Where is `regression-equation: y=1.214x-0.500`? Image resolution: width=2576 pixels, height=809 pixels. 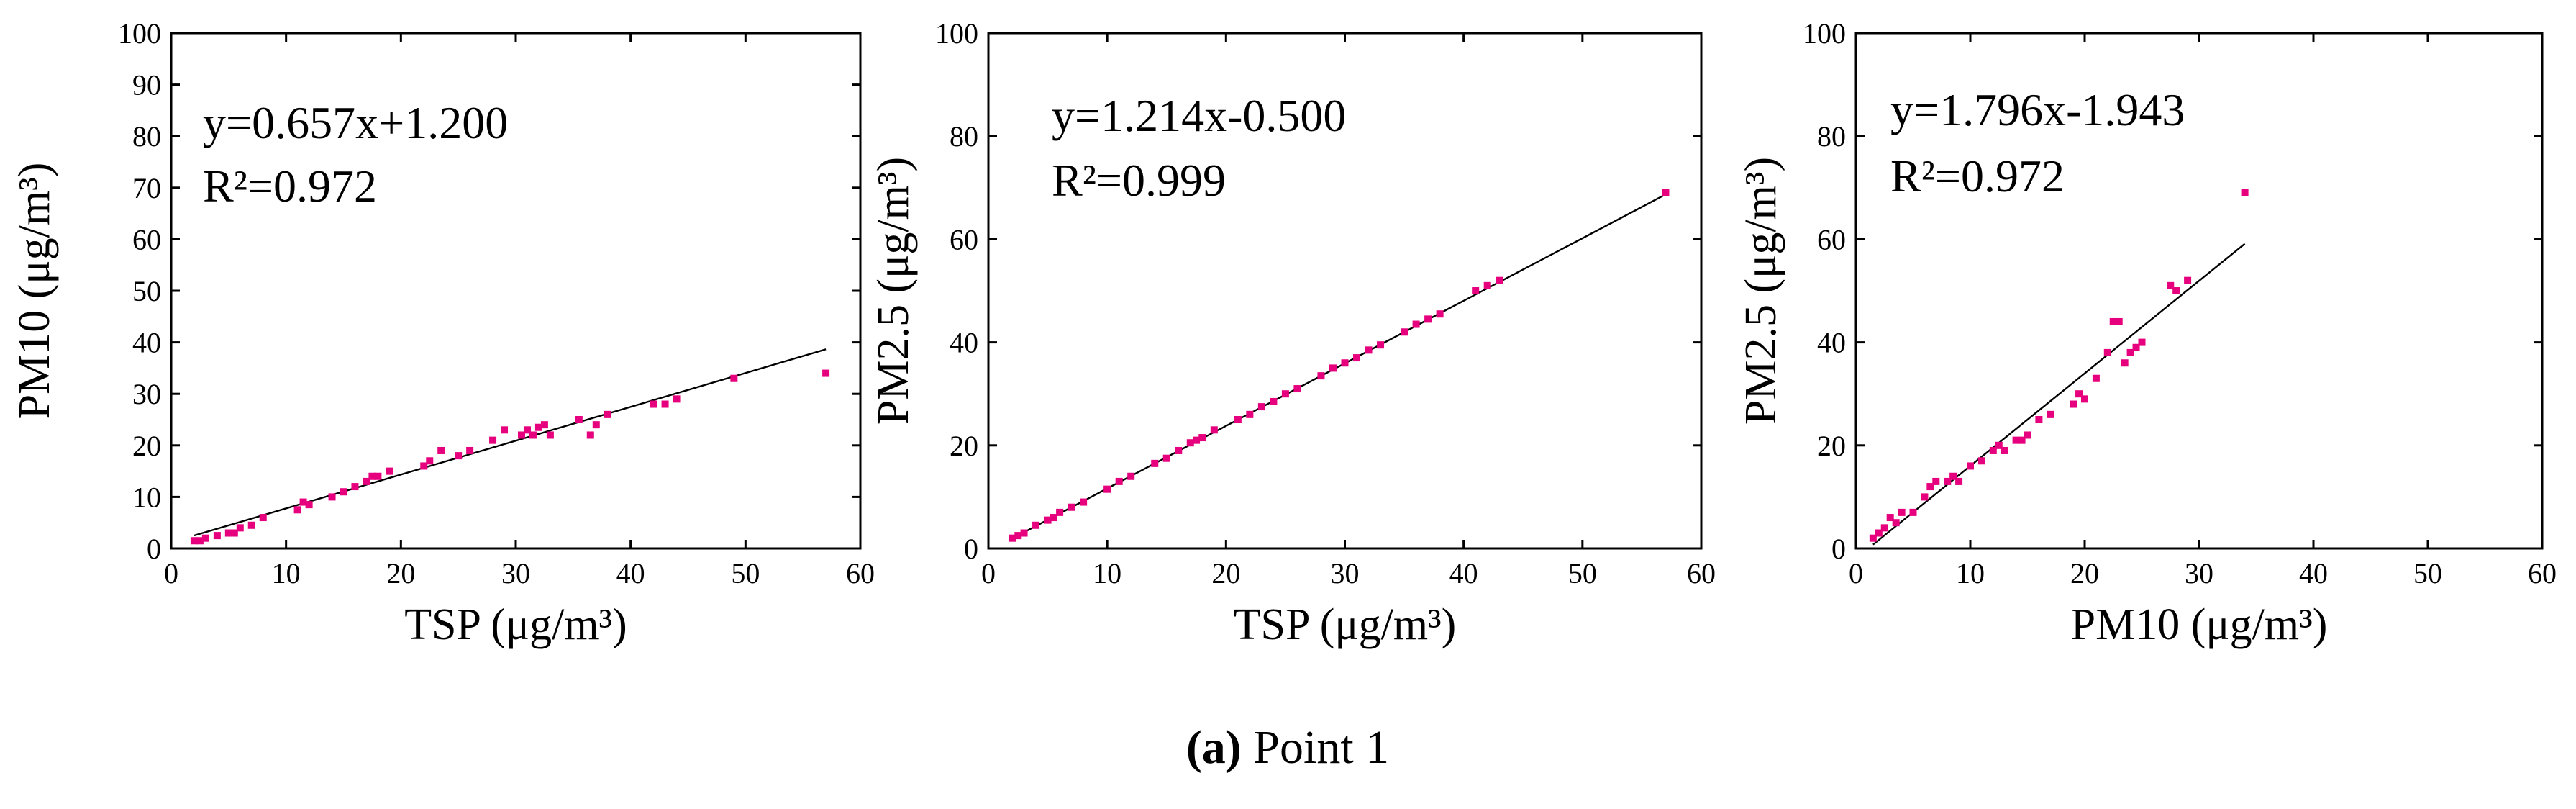
regression-equation: y=1.214x-0.500 is located at coordinates (1199, 115).